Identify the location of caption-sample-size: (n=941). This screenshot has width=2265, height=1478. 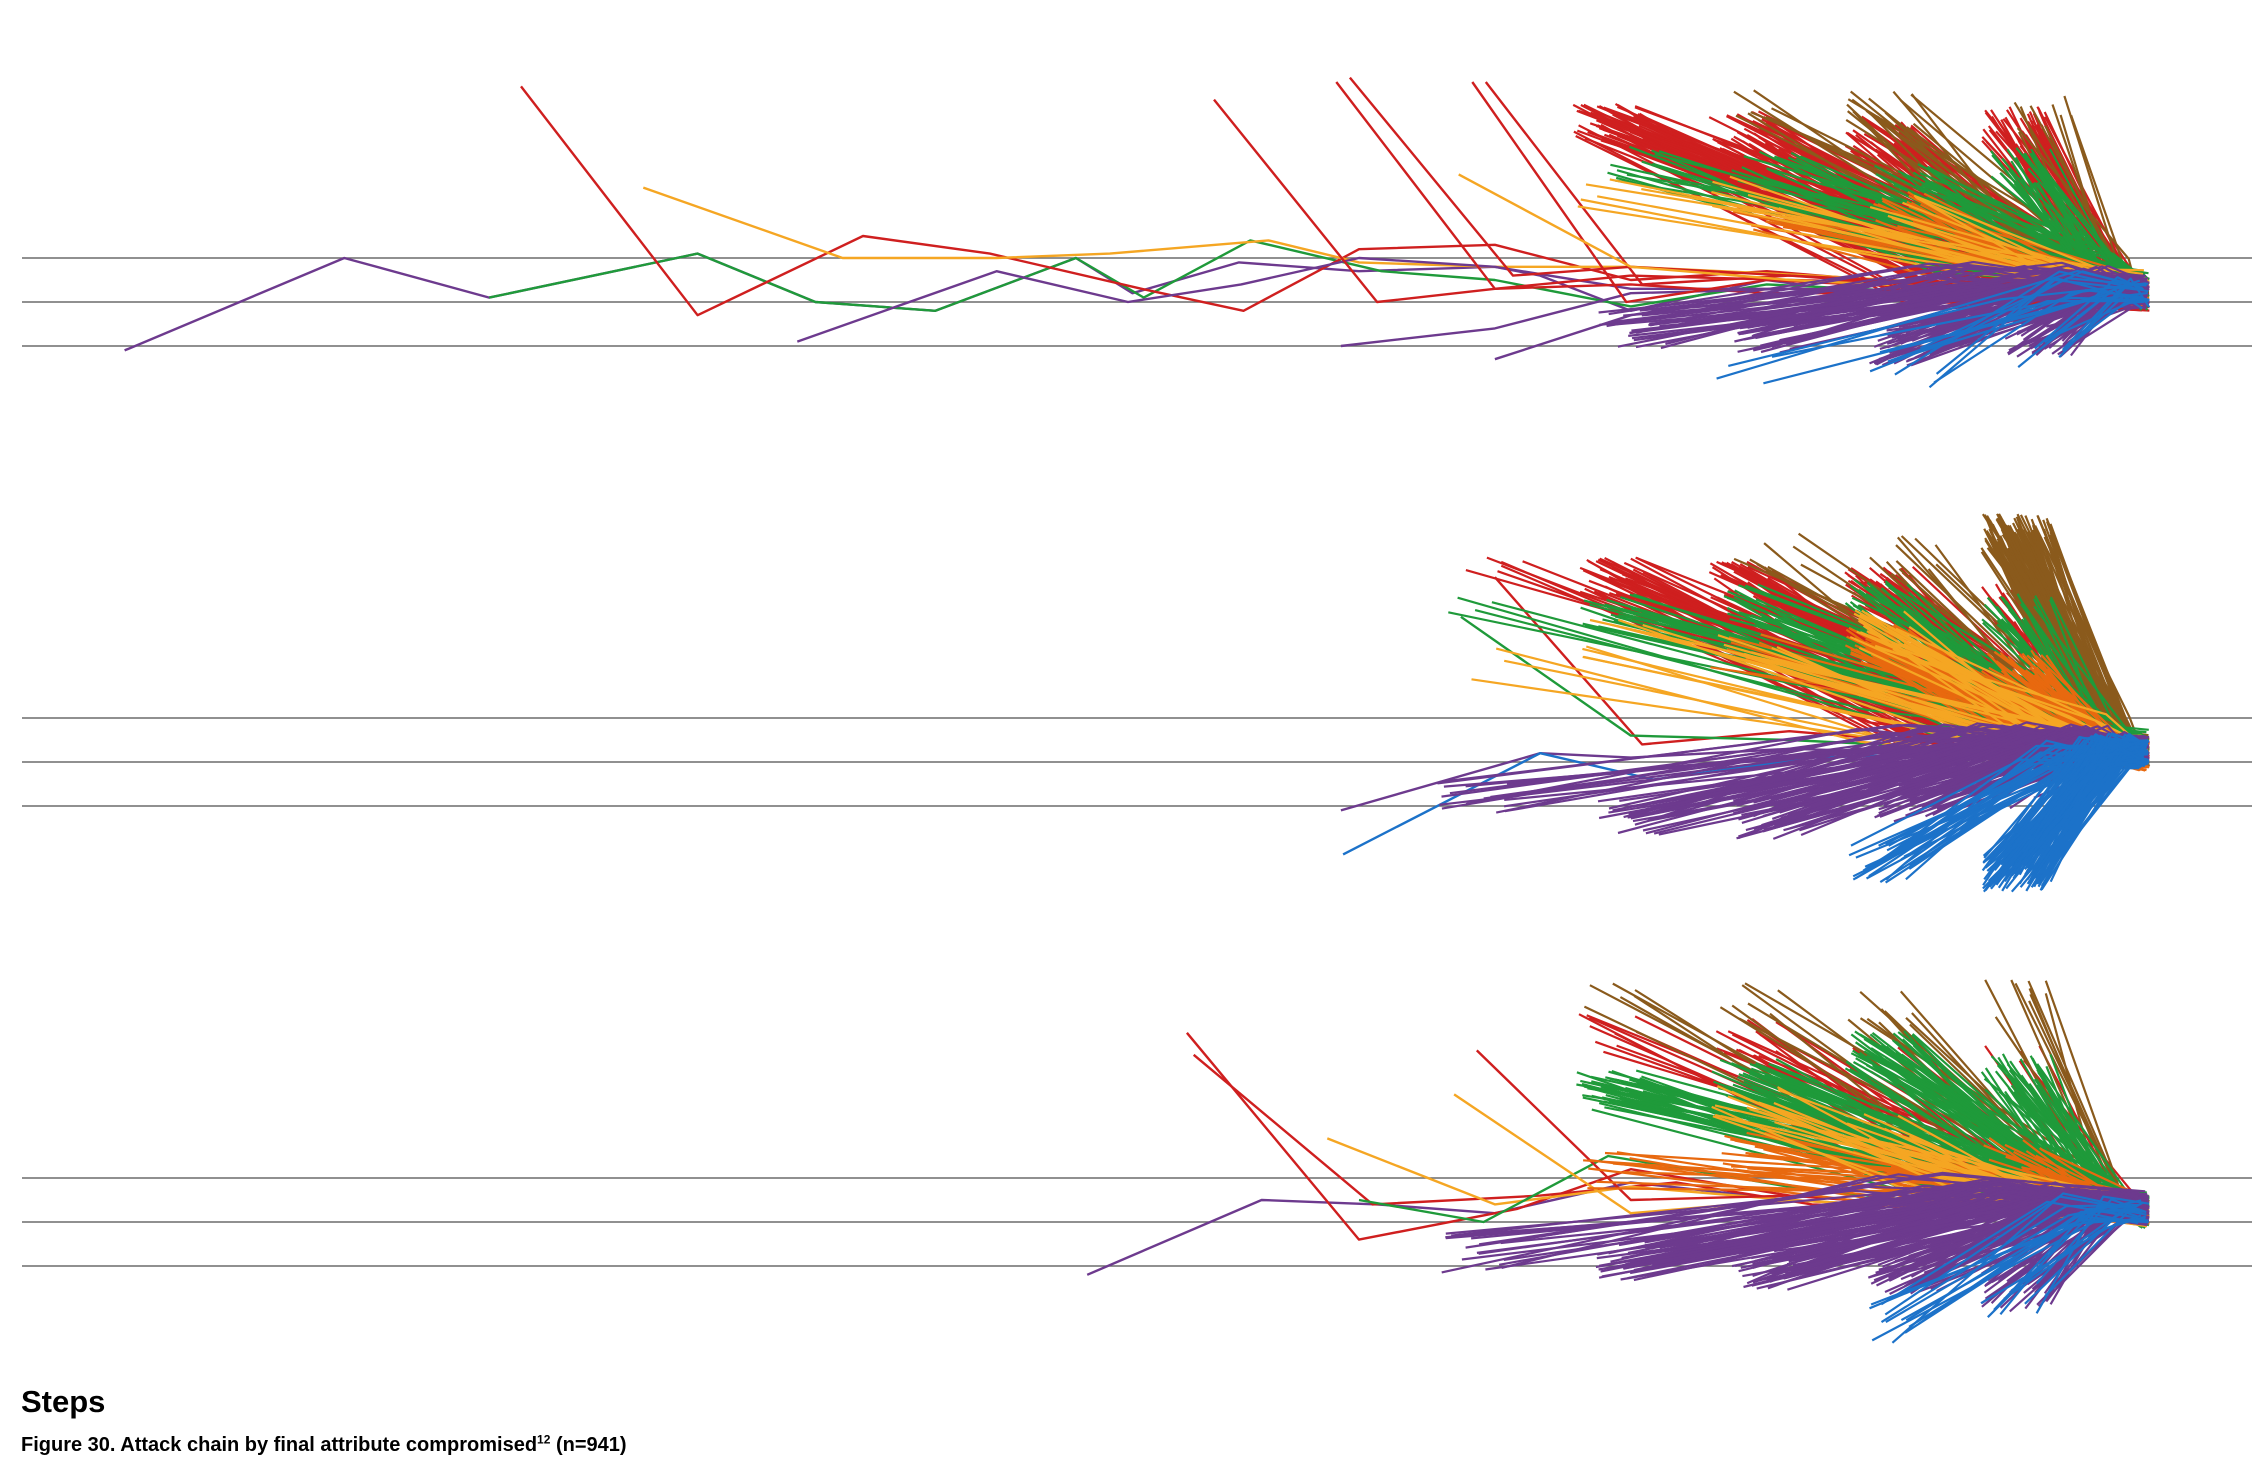
(591, 1445).